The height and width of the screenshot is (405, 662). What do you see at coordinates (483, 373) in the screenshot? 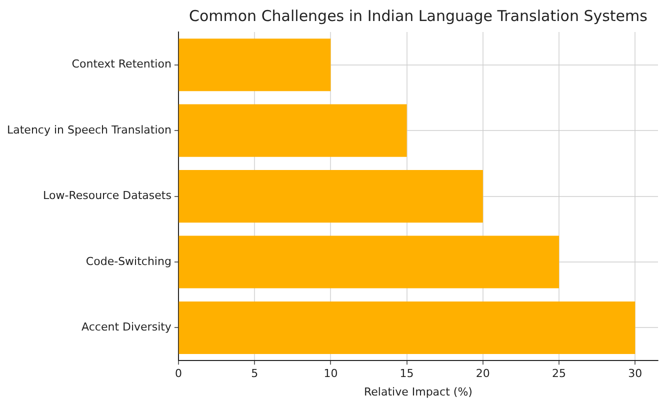
I see `x-tick-label: 20` at bounding box center [483, 373].